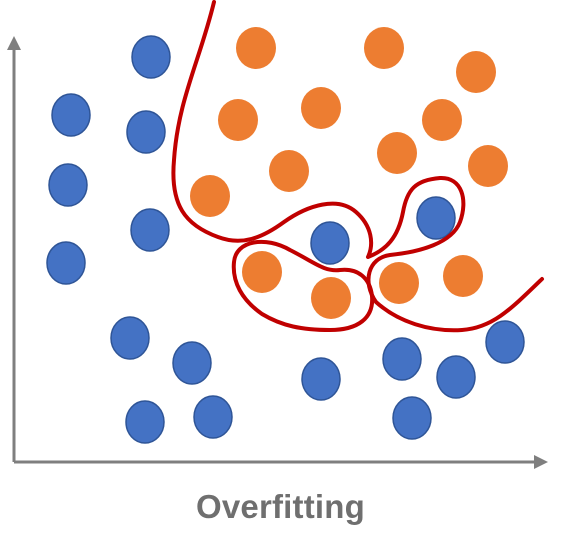 The width and height of the screenshot is (561, 554). What do you see at coordinates (303, 286) in the screenshot?
I see `boundary-island-loop` at bounding box center [303, 286].